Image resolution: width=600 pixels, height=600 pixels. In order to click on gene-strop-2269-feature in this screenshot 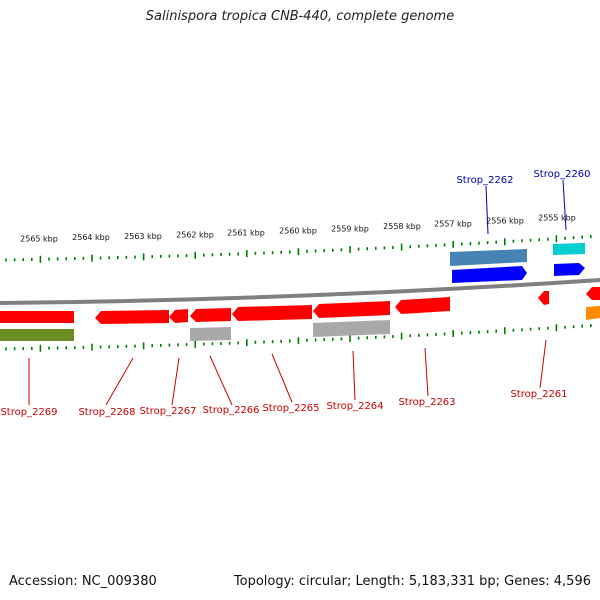, I will do `click(37, 335)`.